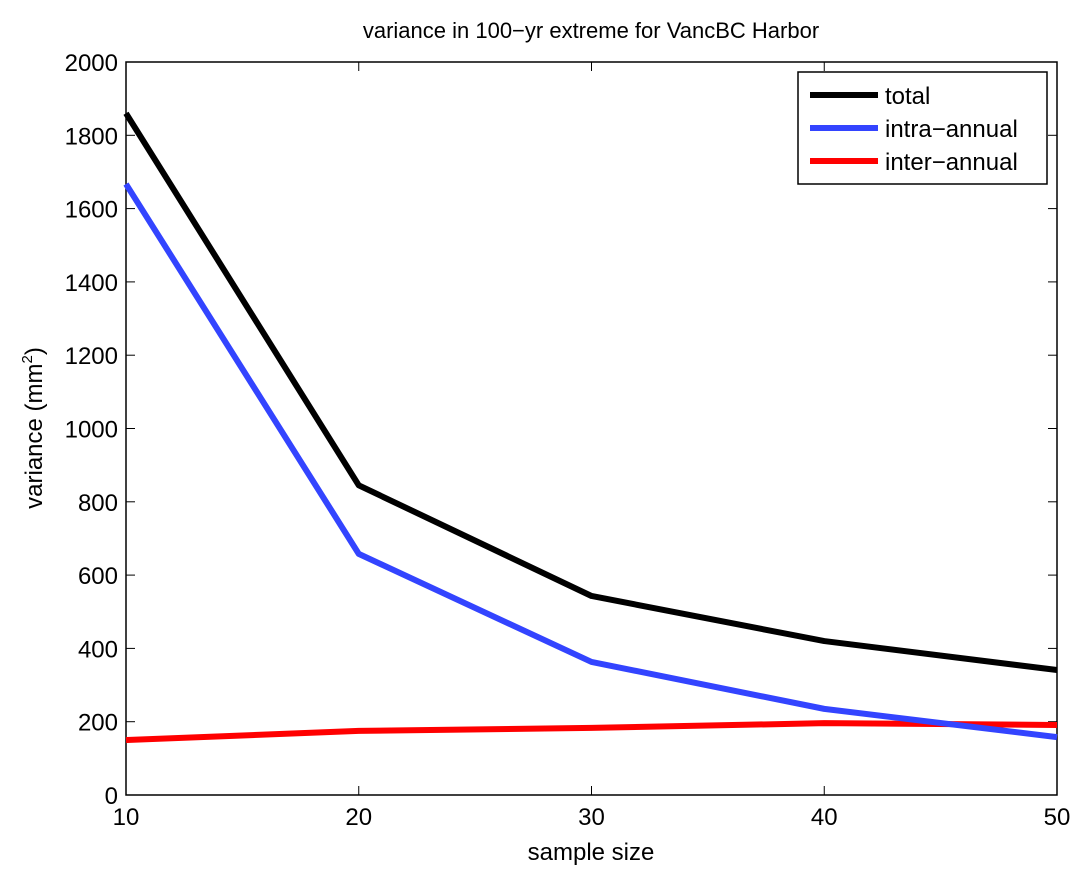  Describe the element at coordinates (91, 356) in the screenshot. I see `y-tick-label: 1200` at that location.